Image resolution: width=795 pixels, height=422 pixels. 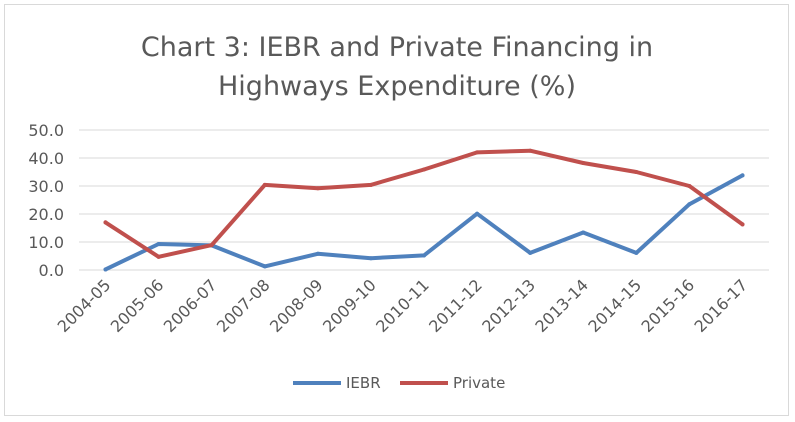 I want to click on y-tick-label: 20.0, so click(x=46, y=214).